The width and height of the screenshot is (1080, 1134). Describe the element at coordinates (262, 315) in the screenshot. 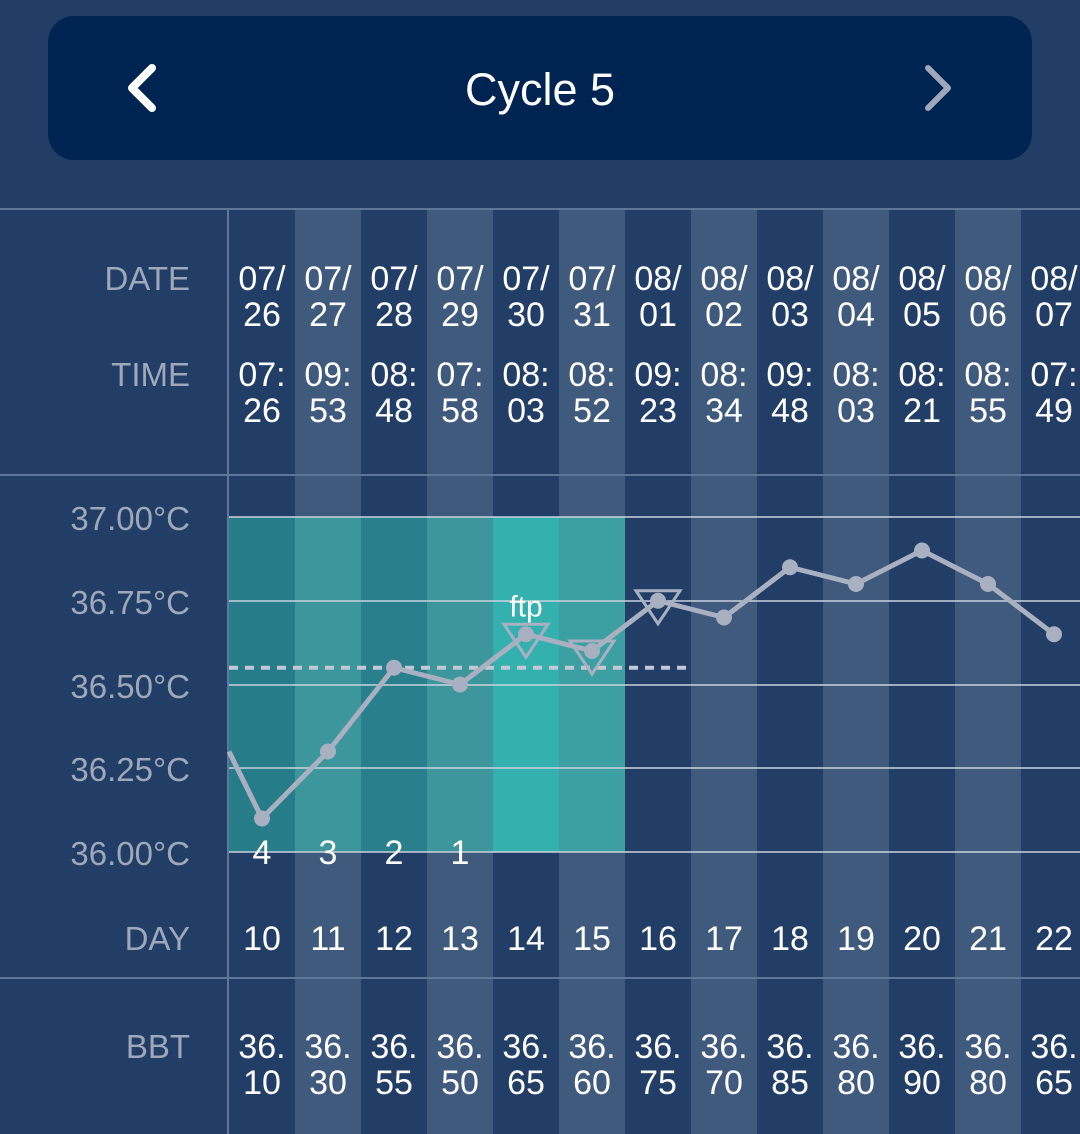

I see `date-day: 26` at that location.